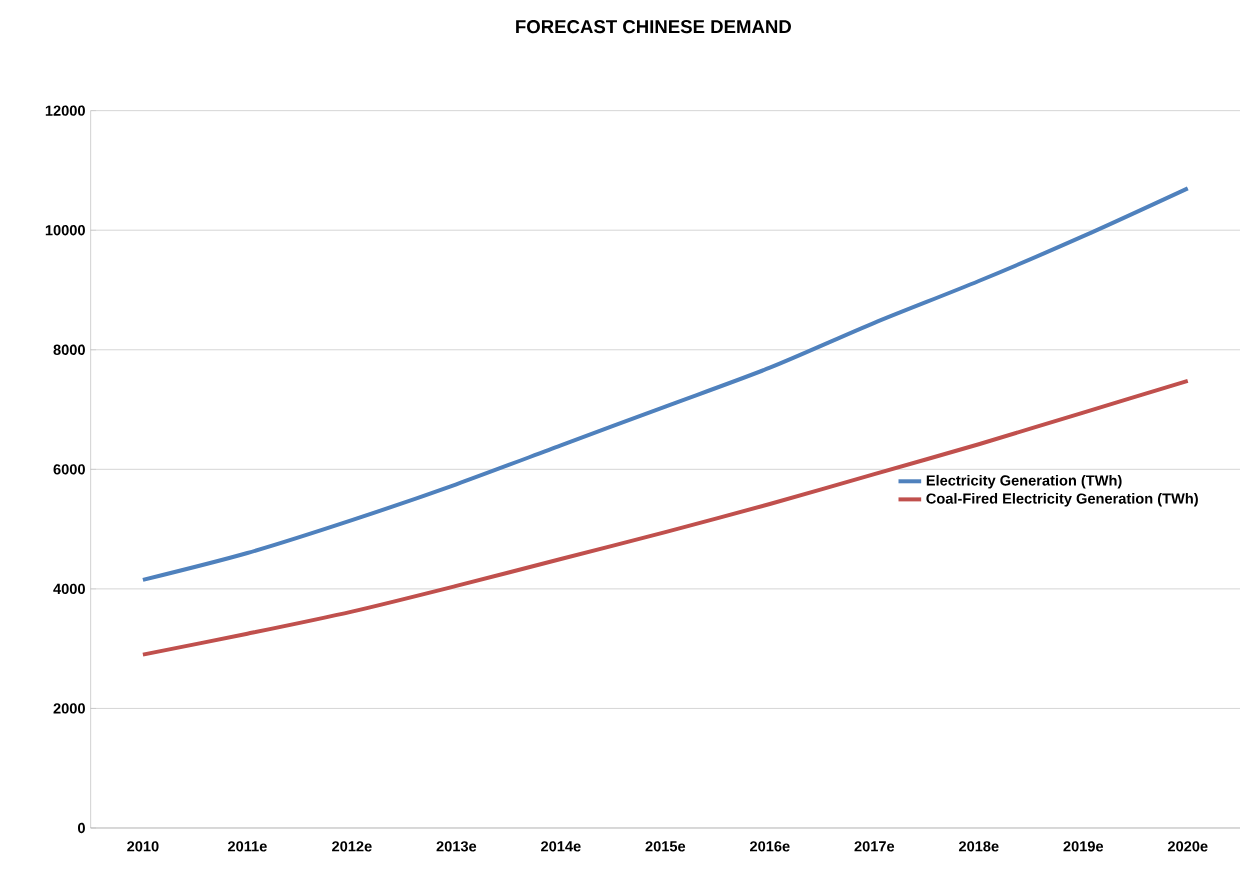  What do you see at coordinates (1187, 846) in the screenshot?
I see `x-tick-label: 2020e` at bounding box center [1187, 846].